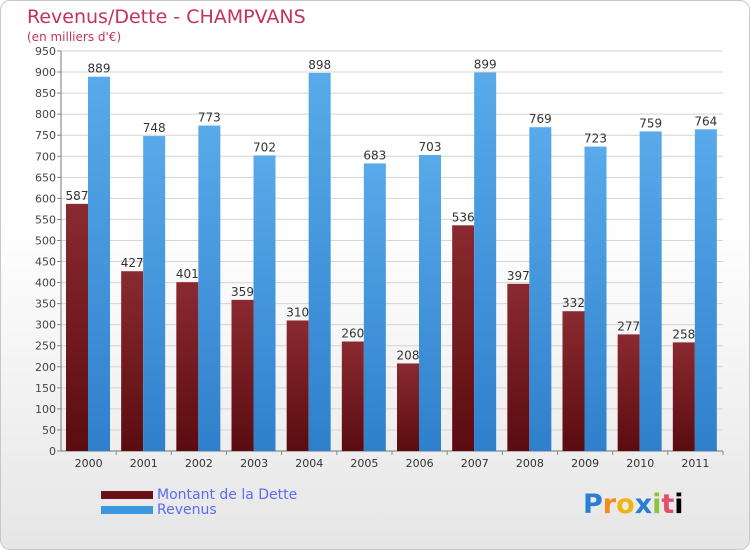  I want to click on debt-value-label: 587, so click(77, 196).